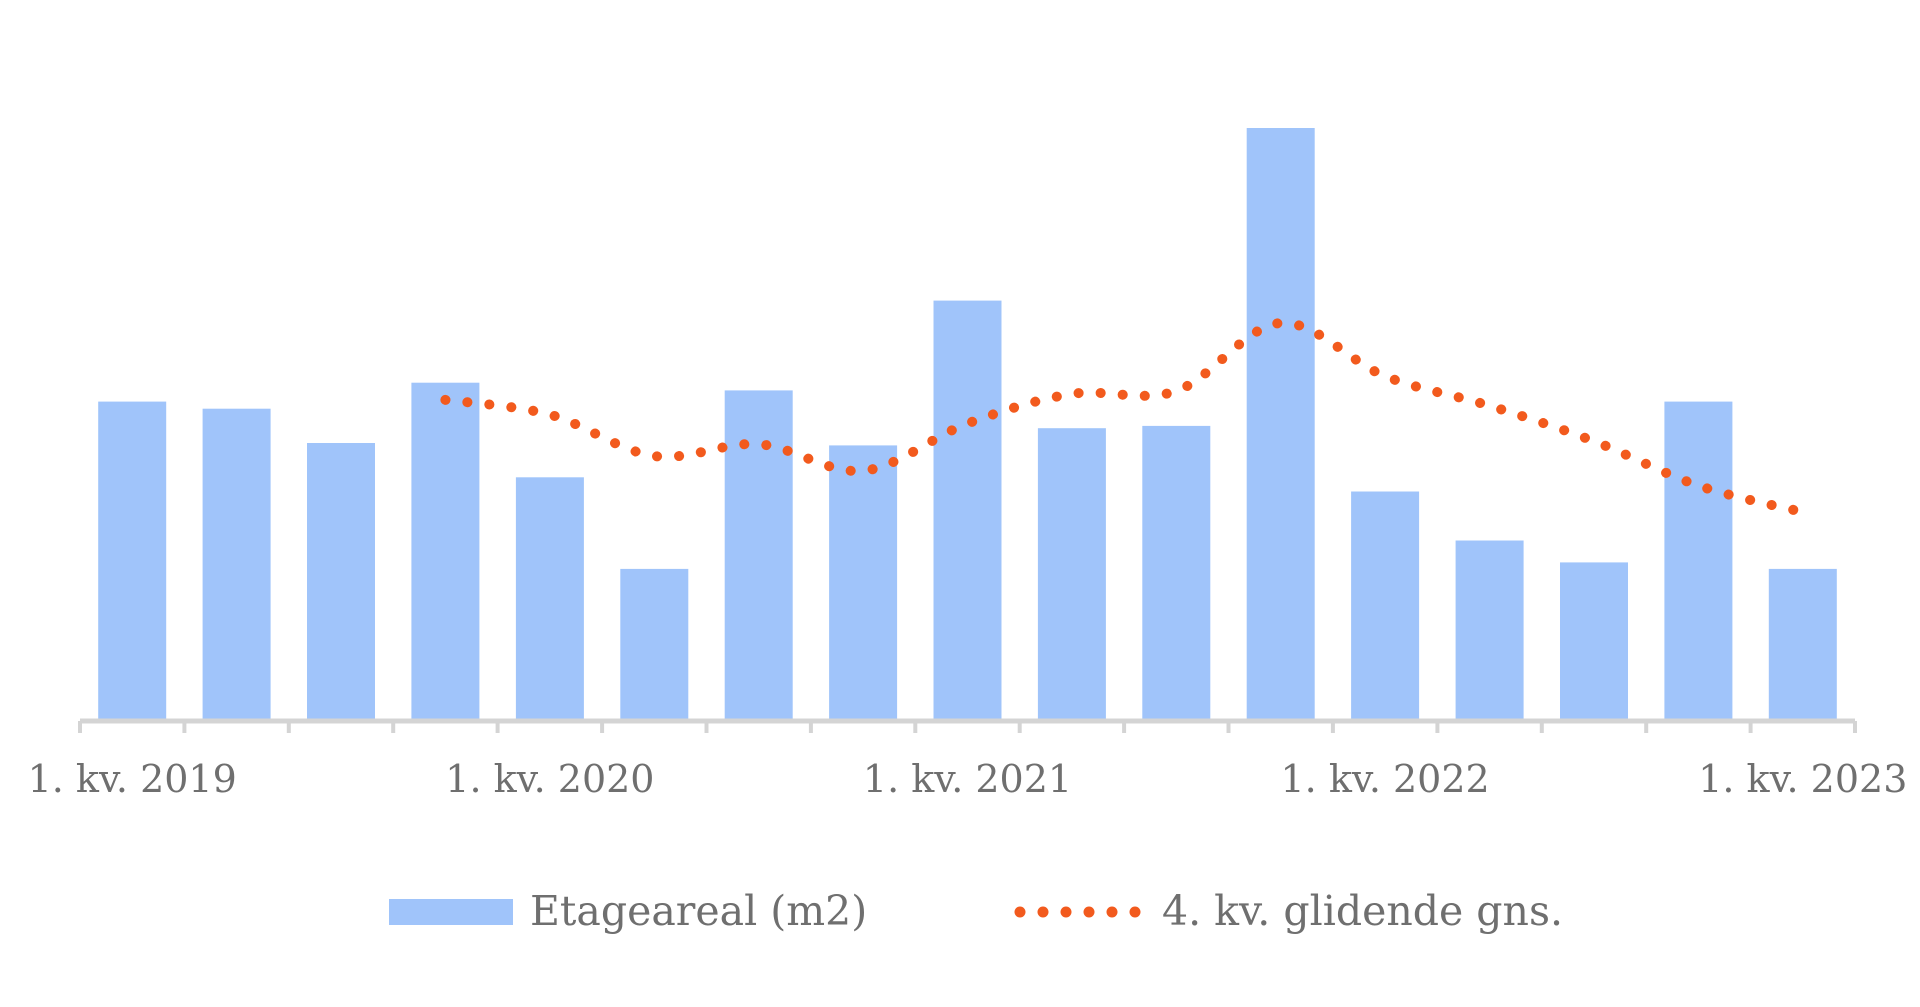 Image resolution: width=1920 pixels, height=1007 pixels. What do you see at coordinates (698, 911) in the screenshot?
I see `legend-label-bars: Etageareal (m2)` at bounding box center [698, 911].